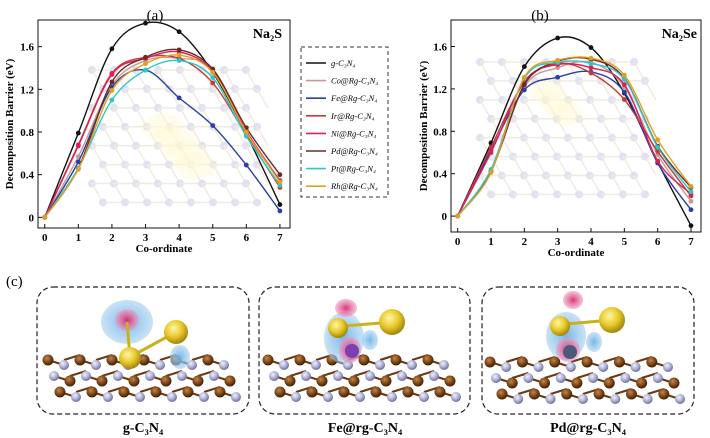 This screenshot has height=438, width=710. I want to click on series-line-pt-rg-c-n-, so click(574, 138).